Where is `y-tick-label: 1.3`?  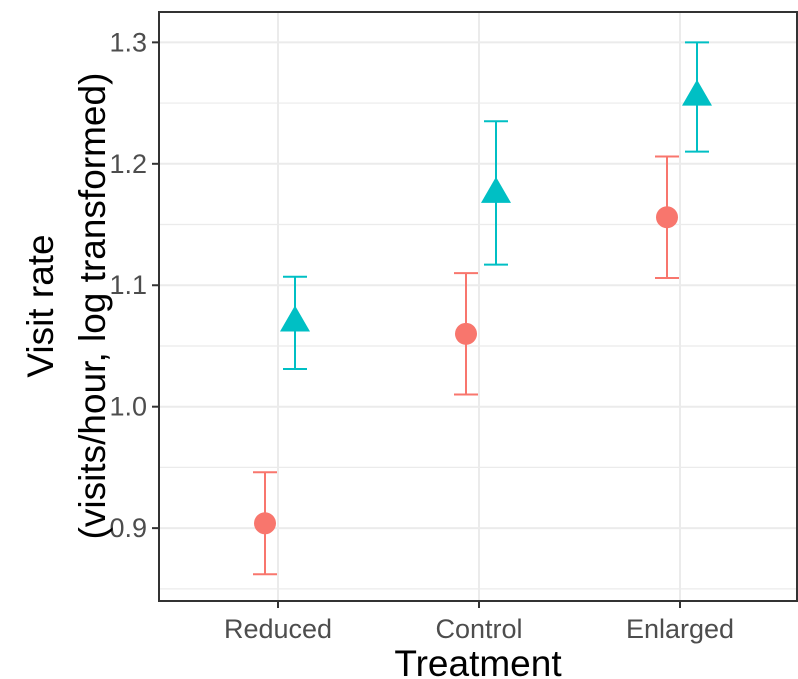 y-tick-label: 1.3 is located at coordinates (128, 42).